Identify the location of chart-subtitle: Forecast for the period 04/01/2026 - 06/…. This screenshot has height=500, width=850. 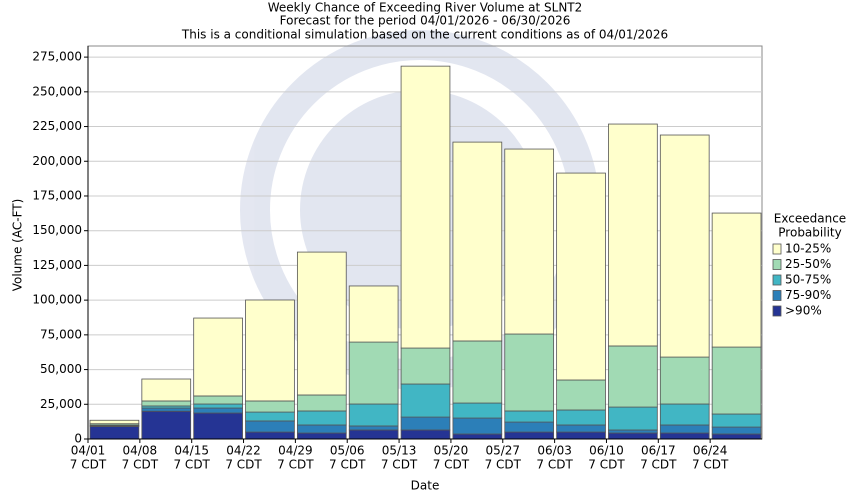
(425, 21).